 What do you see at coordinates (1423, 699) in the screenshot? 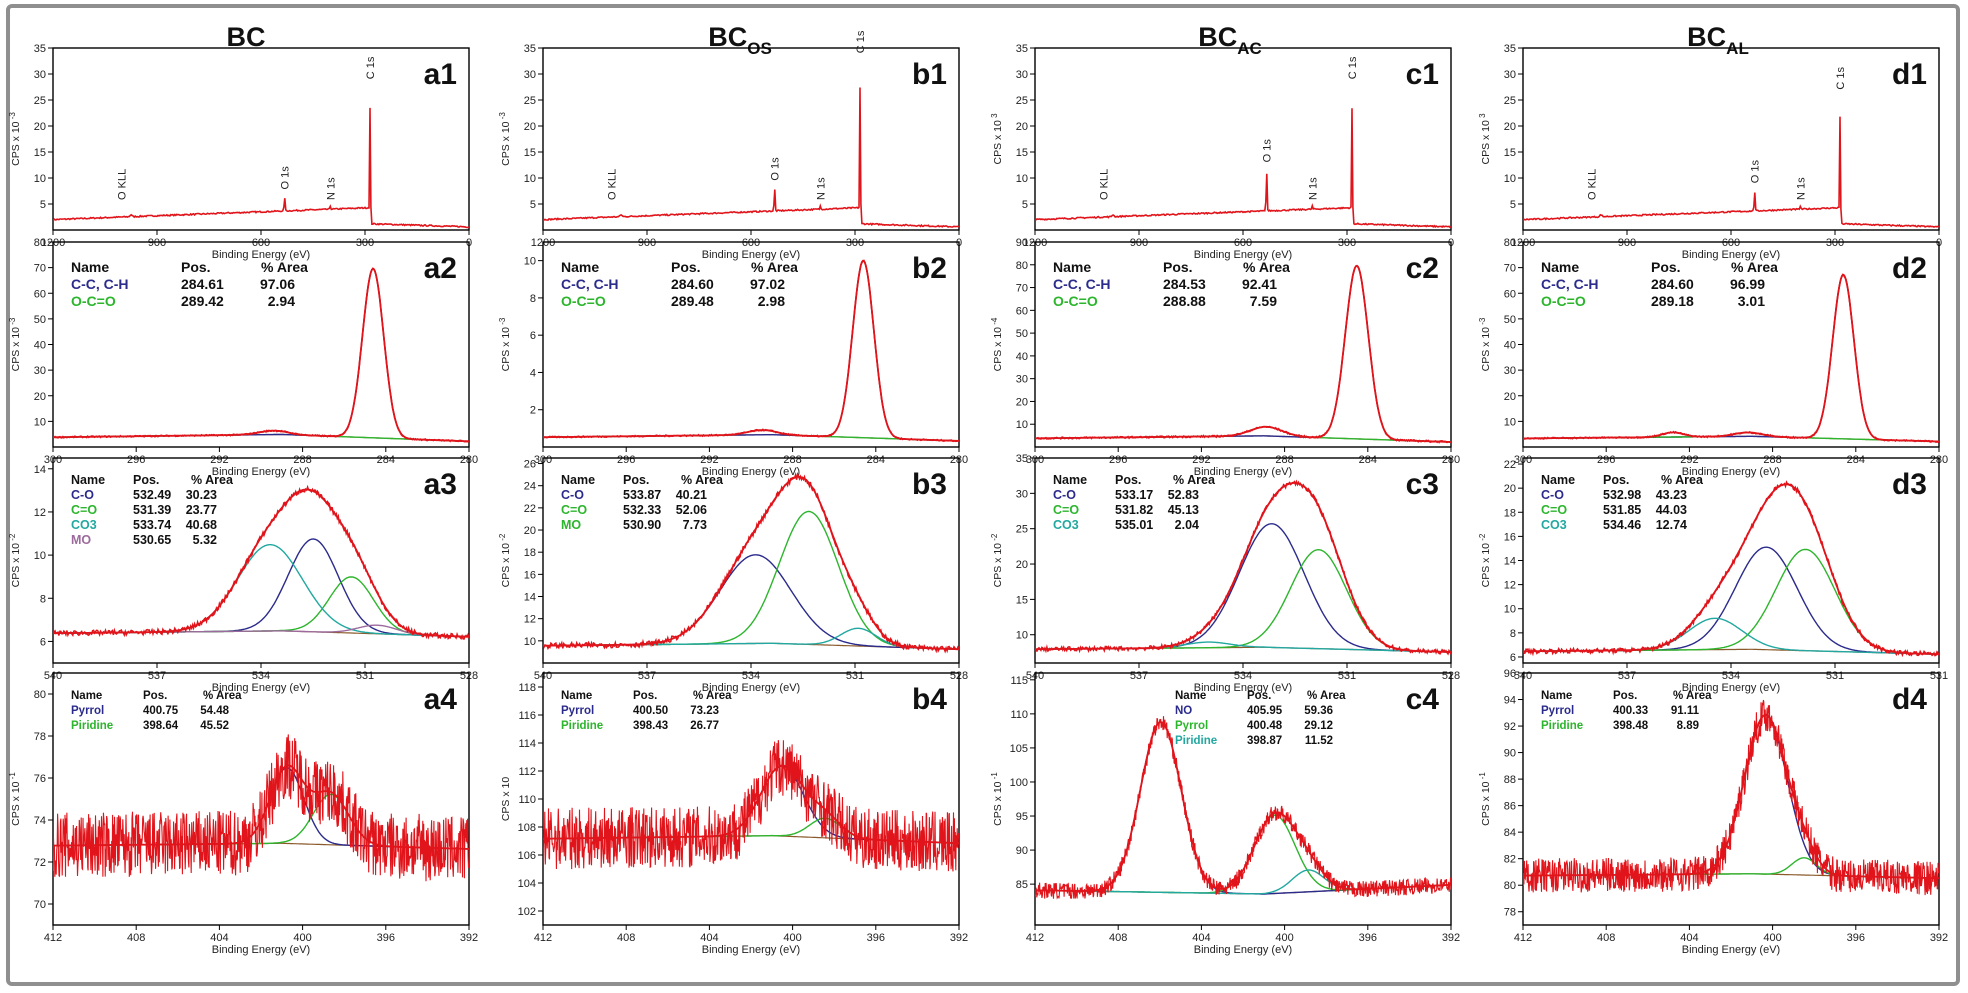
I see `panel-label: c4` at bounding box center [1423, 699].